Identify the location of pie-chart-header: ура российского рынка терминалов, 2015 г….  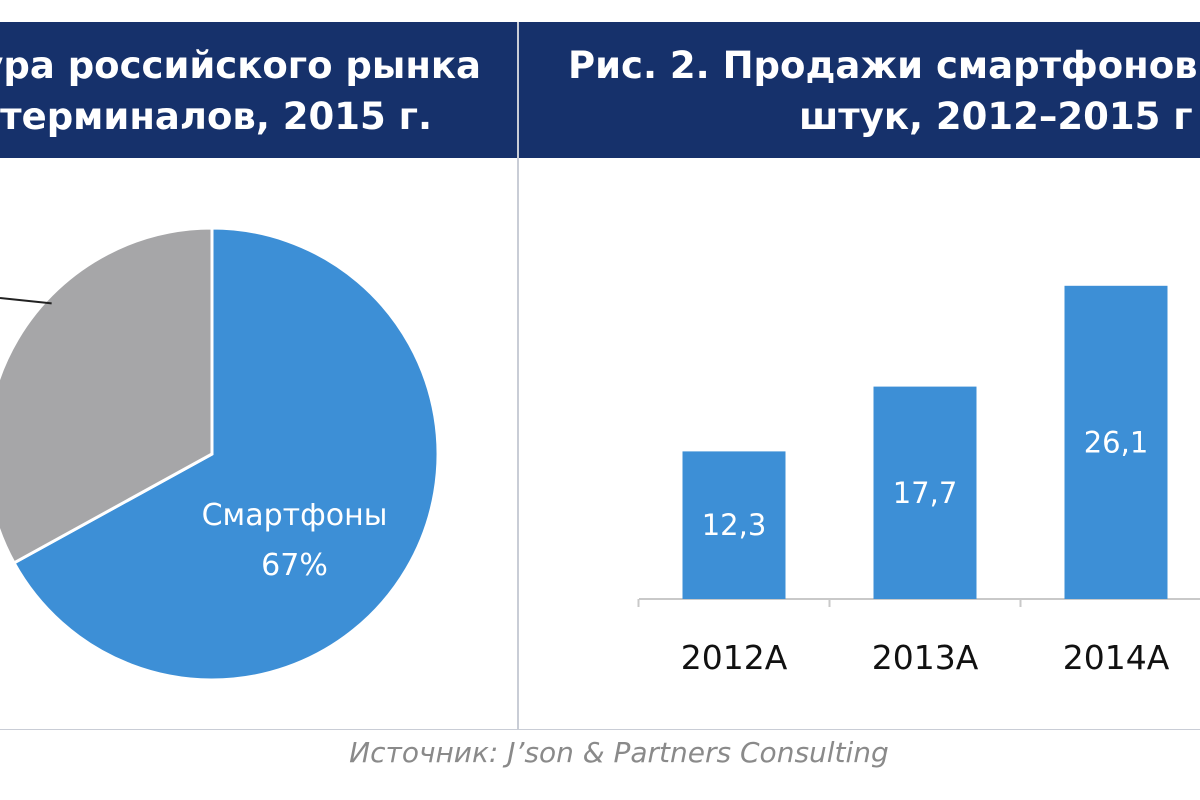
(258, 90).